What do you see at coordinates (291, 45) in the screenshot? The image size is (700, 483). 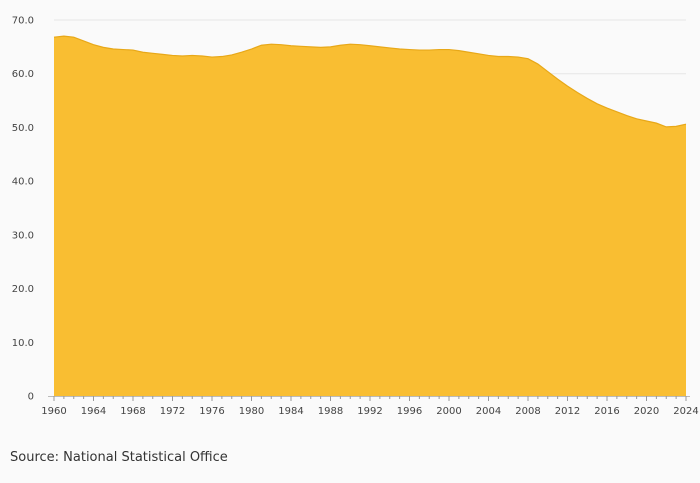 I see `data-point-1984` at bounding box center [291, 45].